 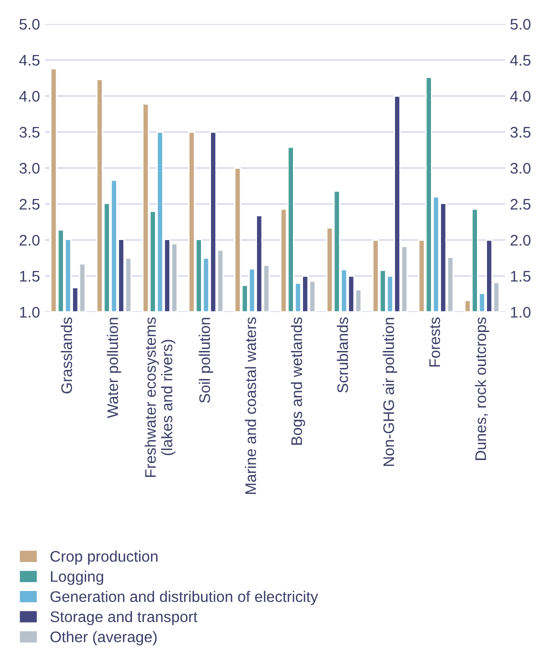 I want to click on x-tick-label: Soil pollution, so click(x=206, y=360).